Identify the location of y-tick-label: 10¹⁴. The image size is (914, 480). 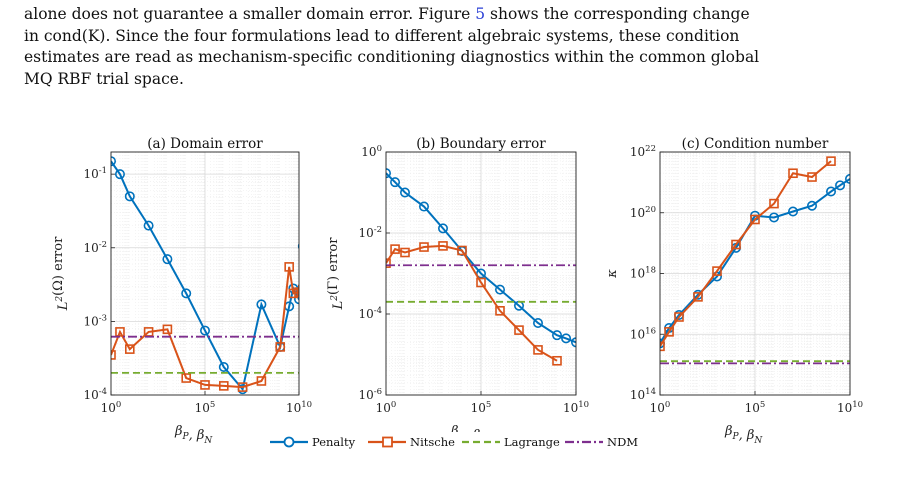
(643, 394).